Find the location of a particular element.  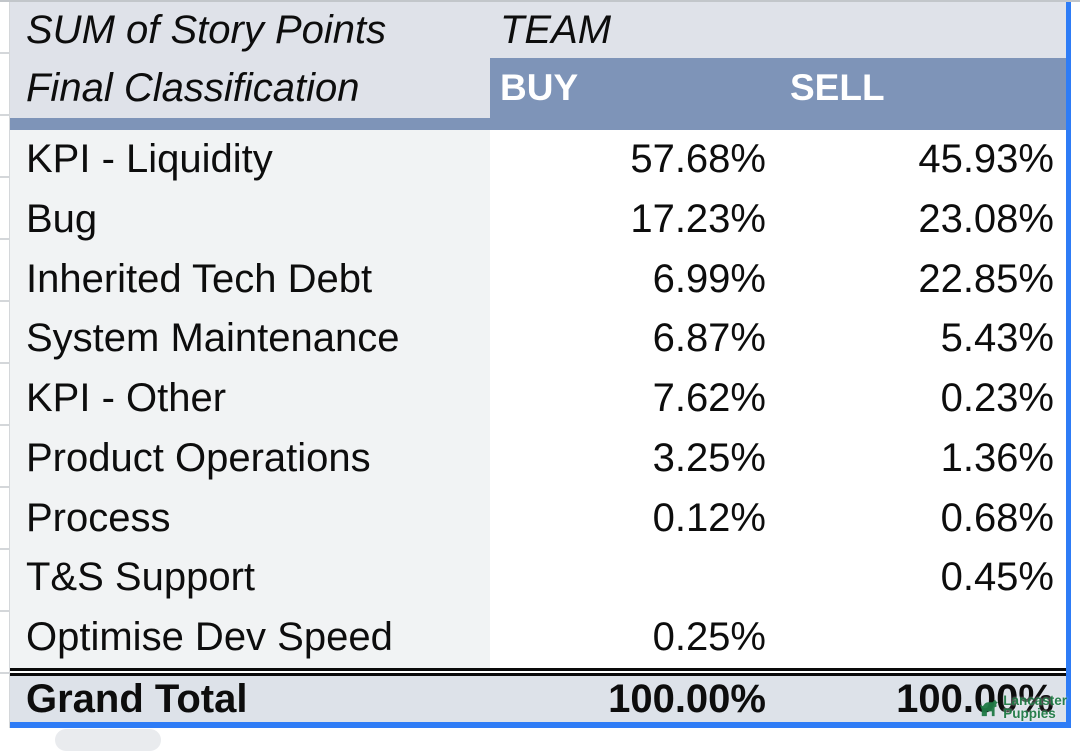

row-label-cell: Bug is located at coordinates (250, 219).